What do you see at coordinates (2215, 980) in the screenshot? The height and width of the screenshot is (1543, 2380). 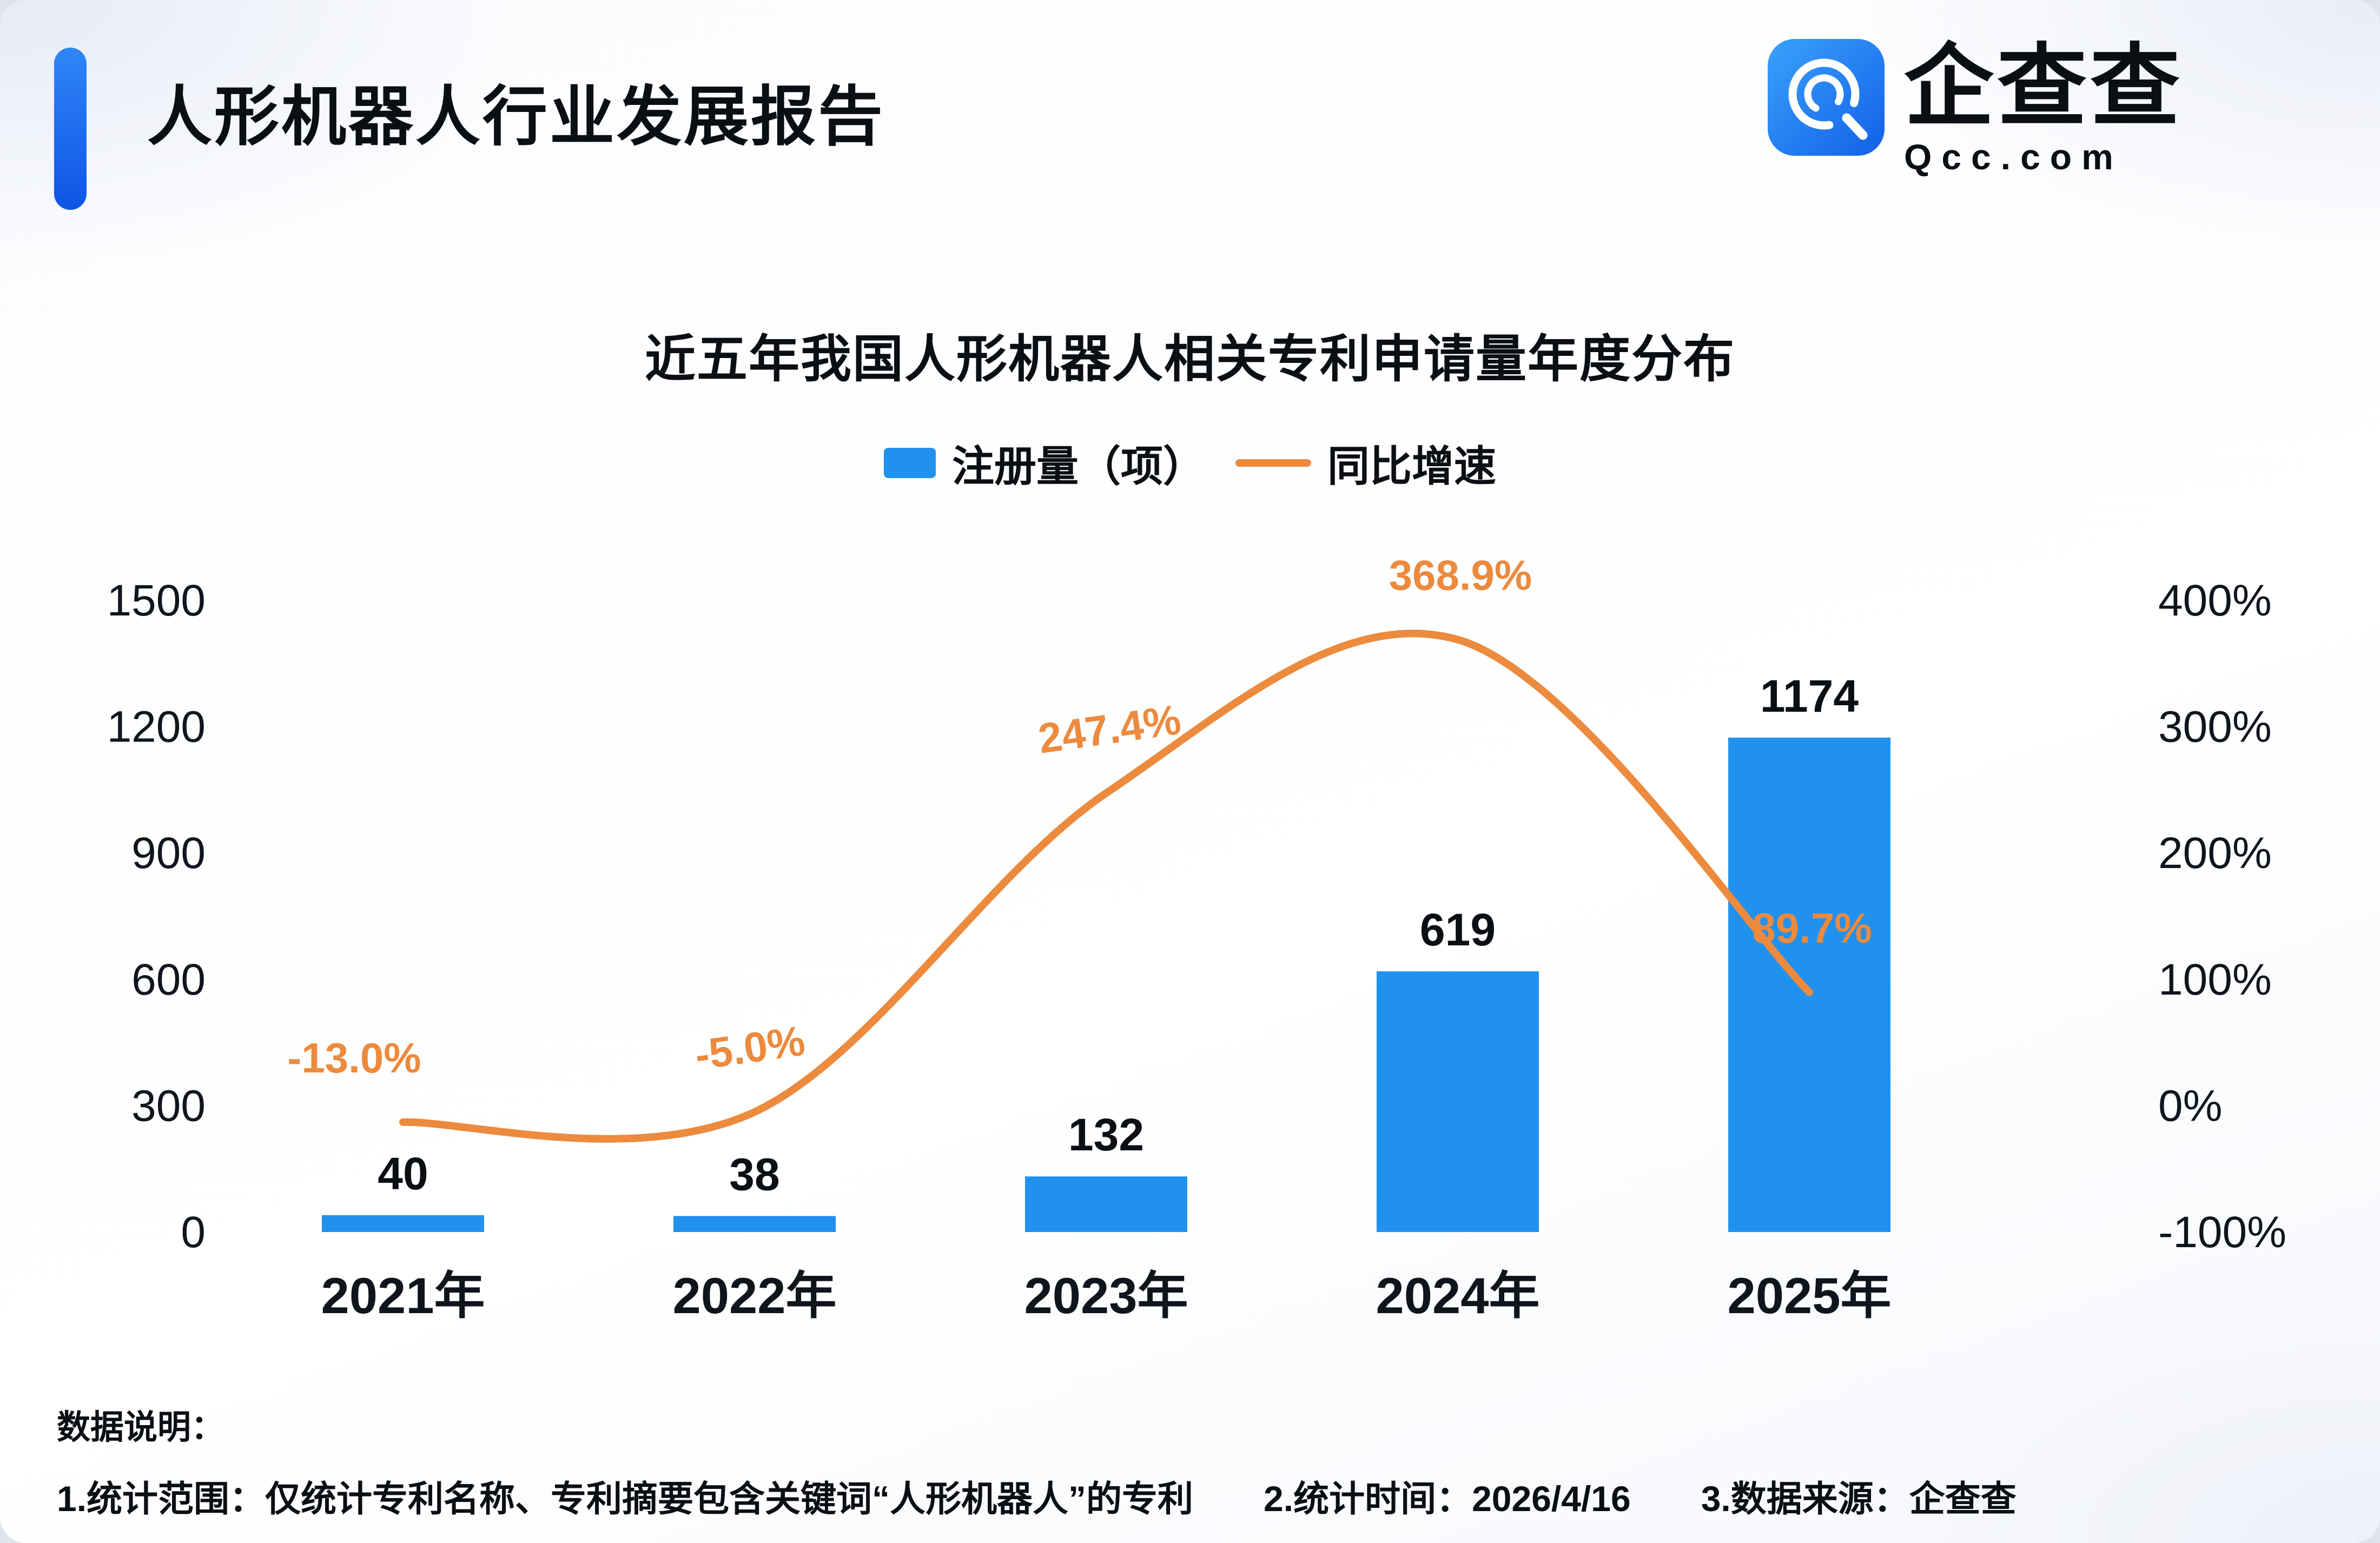 I see `right-axis-tick: 100%` at bounding box center [2215, 980].